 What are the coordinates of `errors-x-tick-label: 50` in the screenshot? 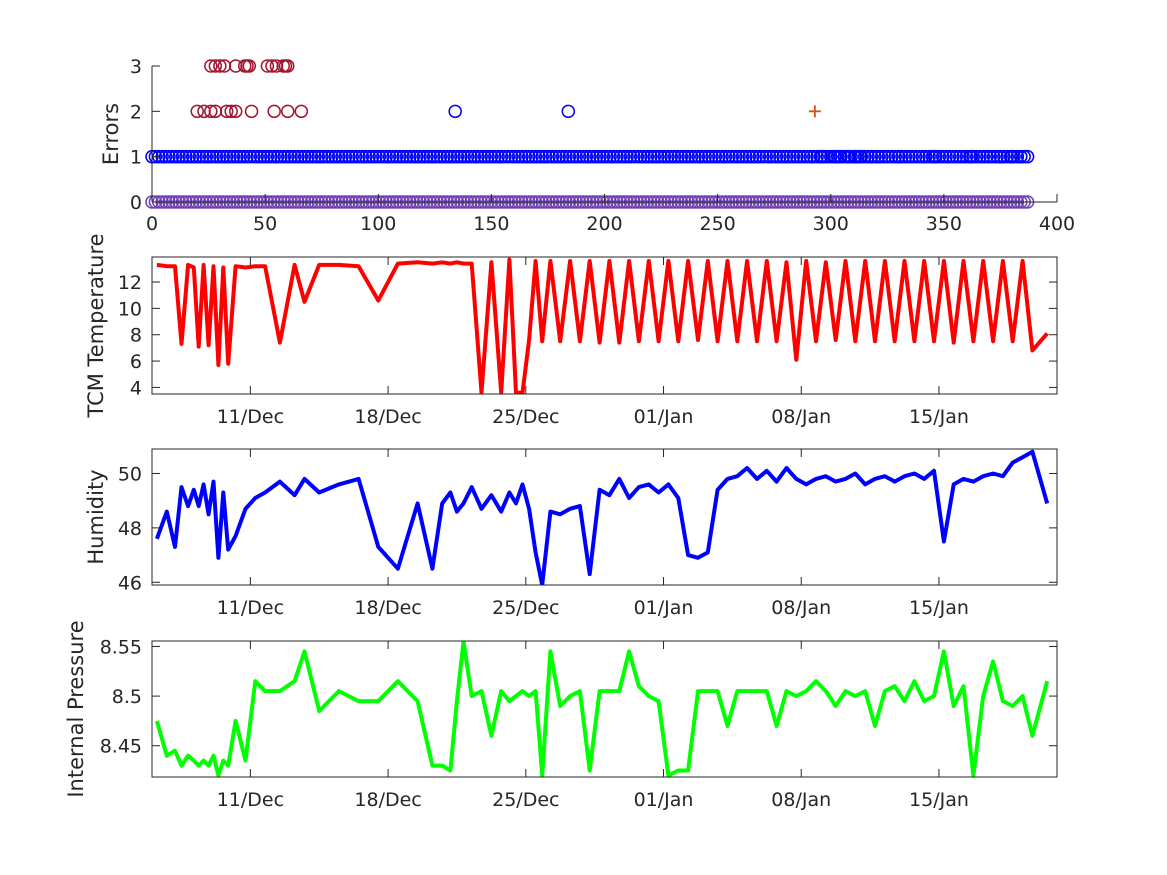 It's located at (265, 224).